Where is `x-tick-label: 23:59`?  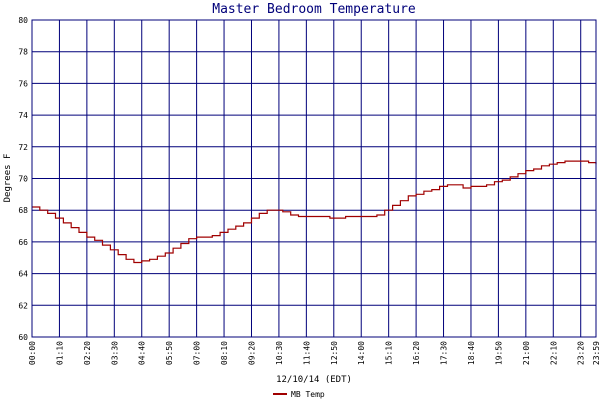 x-tick-label: 23:59 is located at coordinates (596, 353).